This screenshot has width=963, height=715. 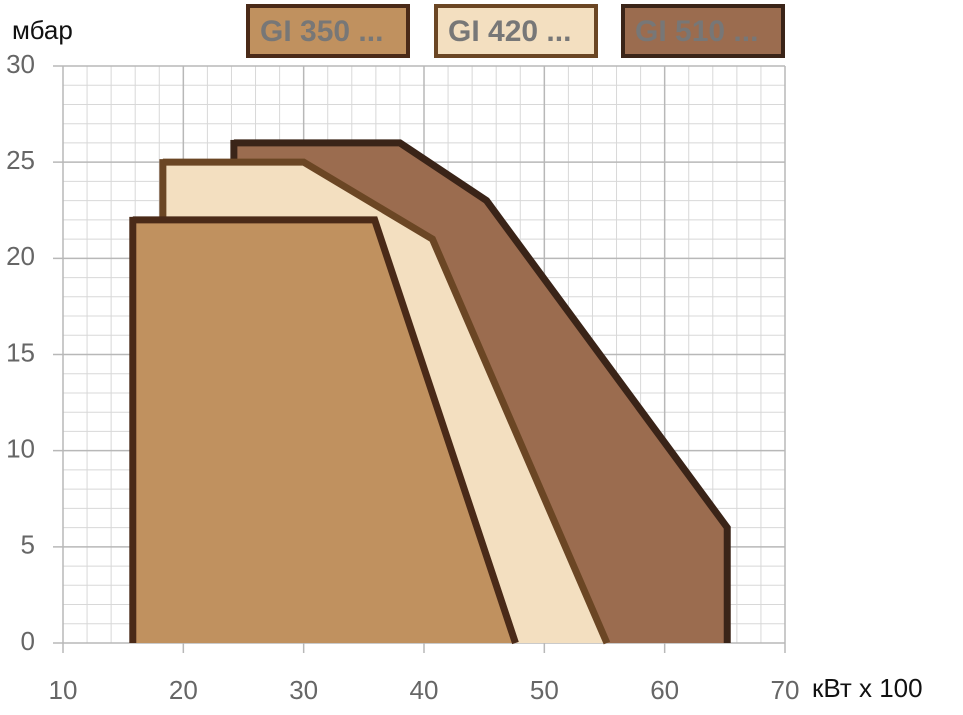 I want to click on y-tick-label: 30, so click(x=20, y=64).